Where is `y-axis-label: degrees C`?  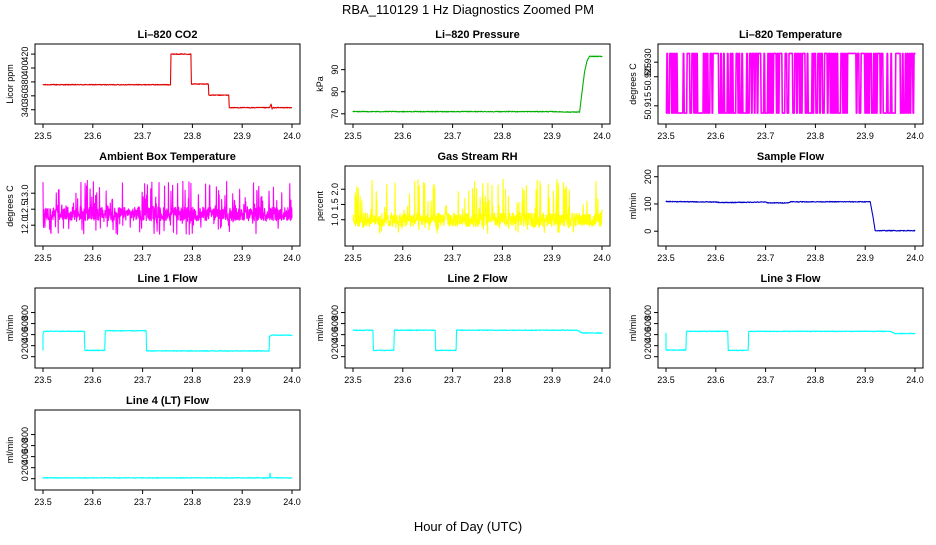
y-axis-label: degrees C is located at coordinates (633, 84).